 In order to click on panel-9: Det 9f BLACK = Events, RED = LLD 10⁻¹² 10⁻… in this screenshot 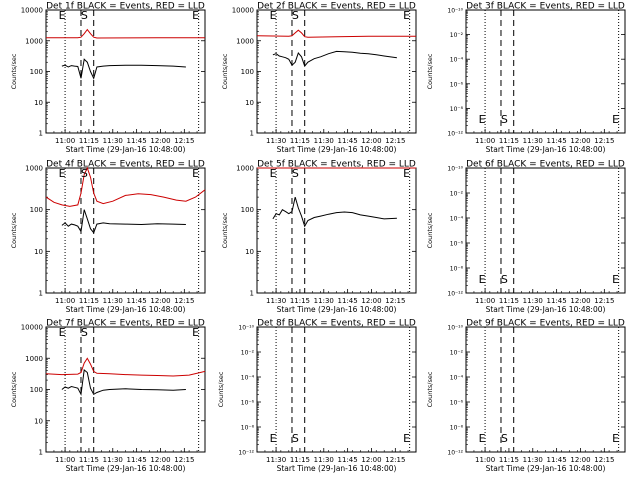, I will do `click(526, 396)`.